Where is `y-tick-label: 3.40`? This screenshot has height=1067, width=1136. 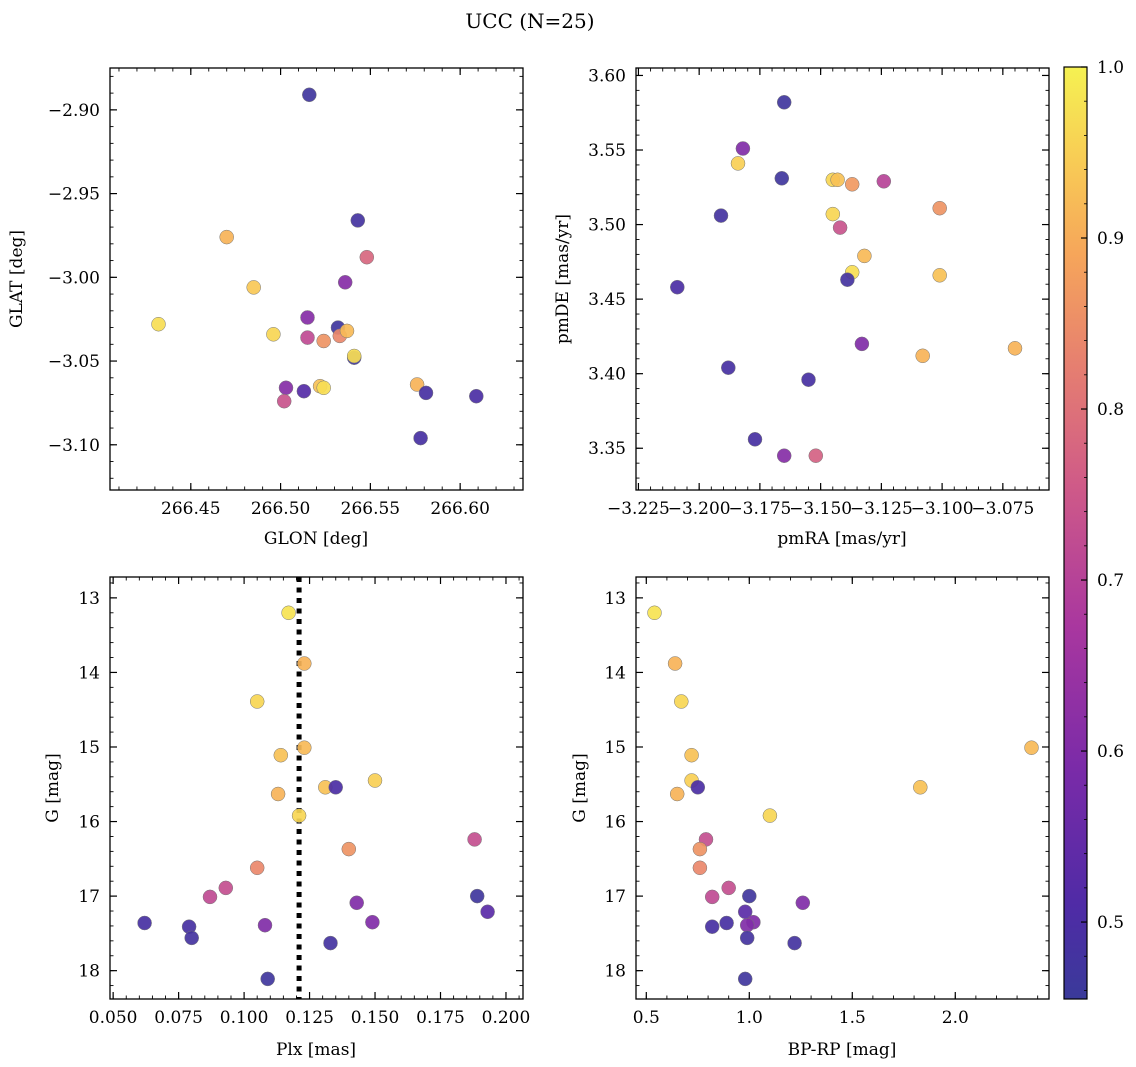 y-tick-label: 3.40 is located at coordinates (607, 375).